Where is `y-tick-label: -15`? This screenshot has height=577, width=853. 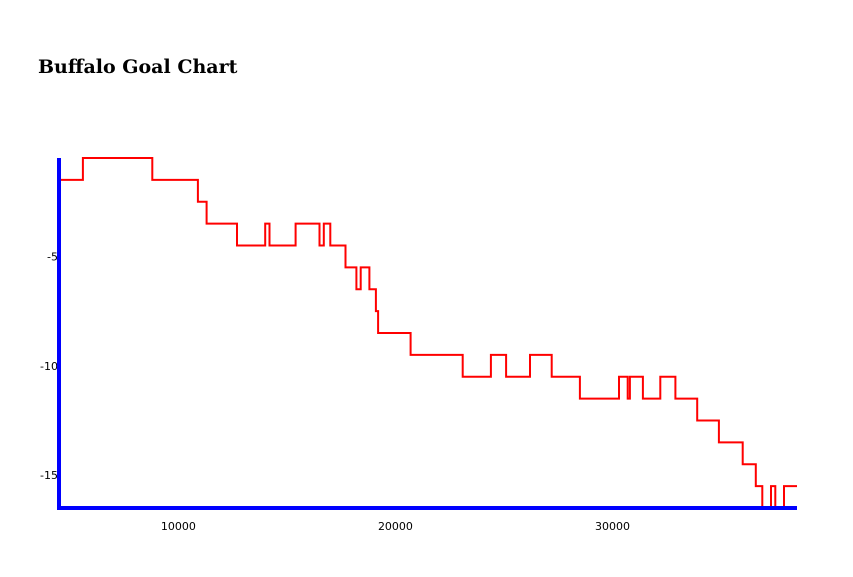
y-tick-label: -15 is located at coordinates (49, 475).